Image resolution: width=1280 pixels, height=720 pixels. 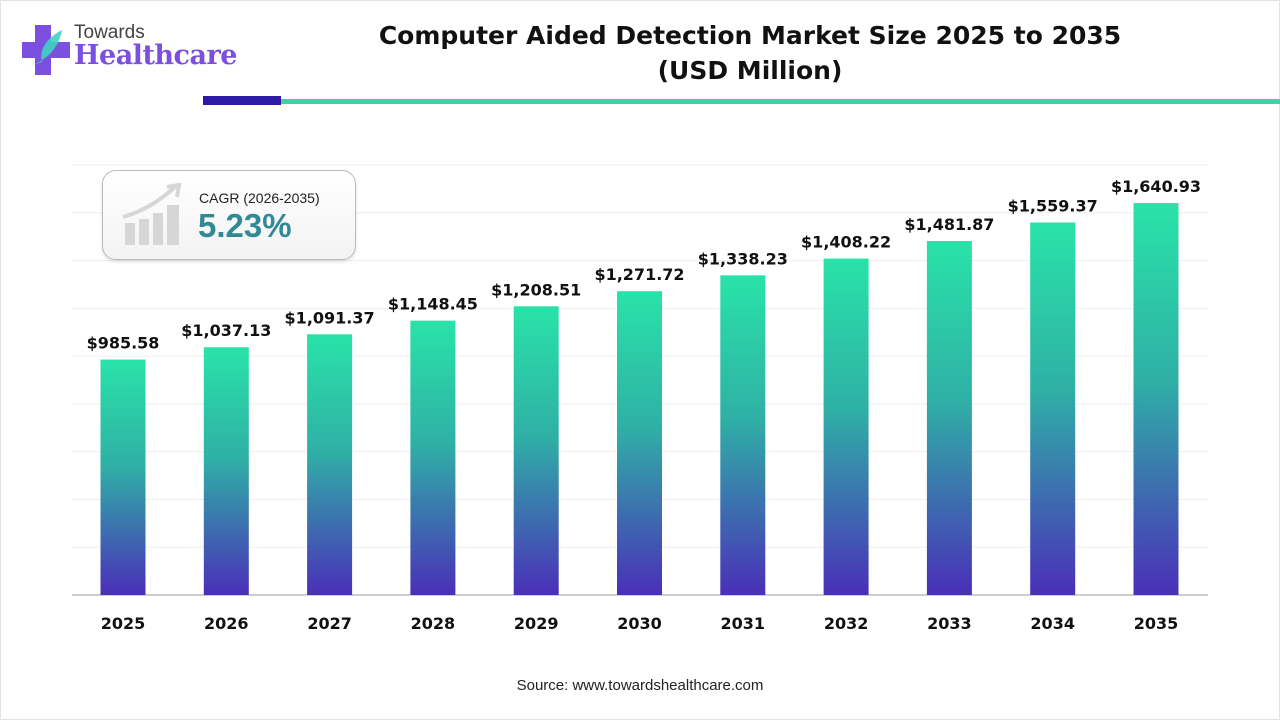 I want to click on data-label: $1,271.72, so click(x=639, y=274).